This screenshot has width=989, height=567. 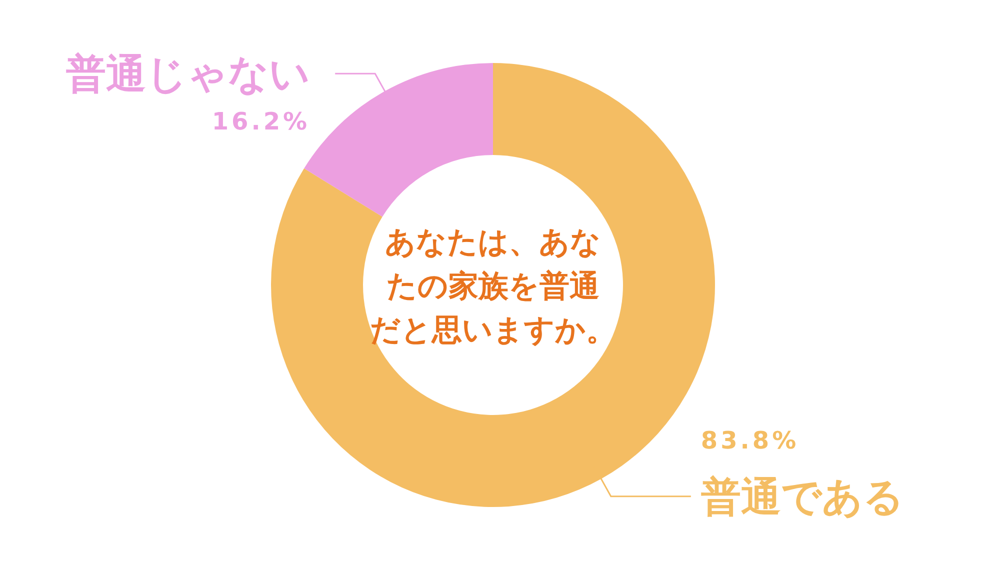 I want to click on data-label: 16.2%, so click(x=261, y=122).